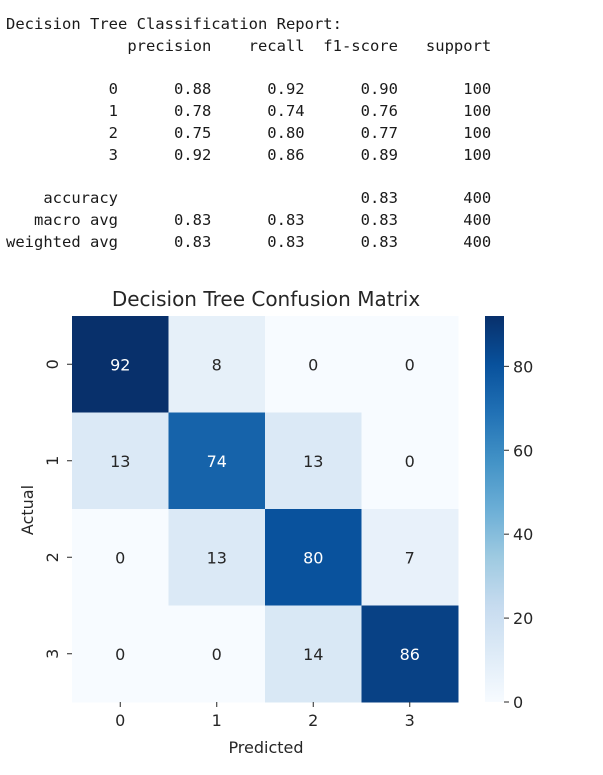 This screenshot has width=603, height=775. Describe the element at coordinates (57, 509) in the screenshot. I see `y-axis-ticks: 0 1 2 3` at that location.